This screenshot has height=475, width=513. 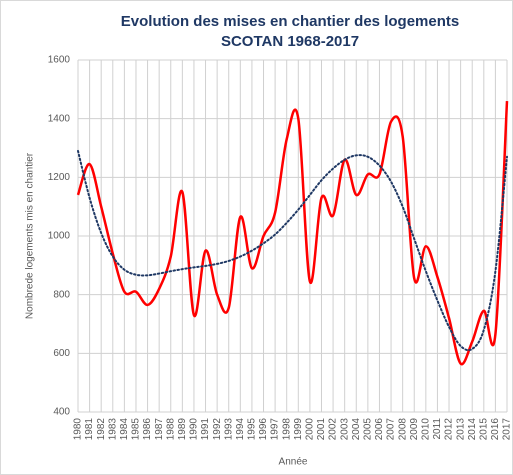 What do you see at coordinates (425, 429) in the screenshot?
I see `x-tick-label: 2010` at bounding box center [425, 429].